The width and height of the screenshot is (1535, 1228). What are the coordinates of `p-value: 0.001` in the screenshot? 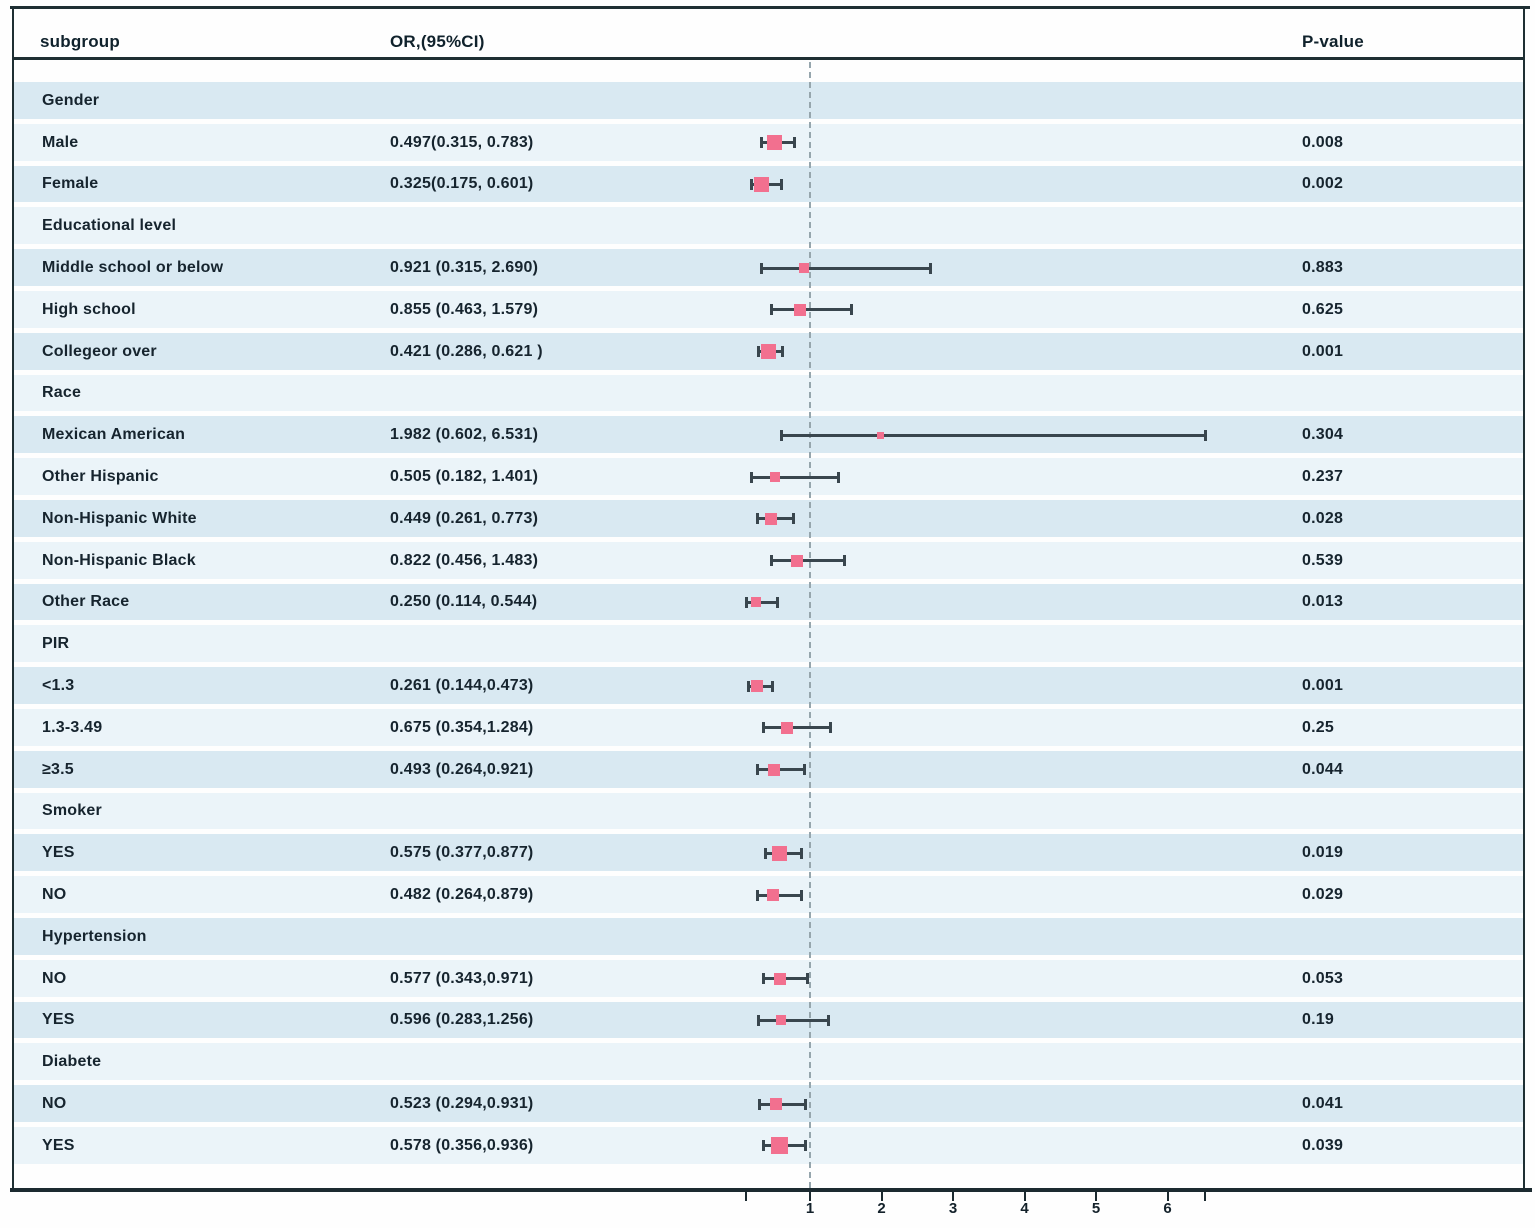 It's located at (1323, 686).